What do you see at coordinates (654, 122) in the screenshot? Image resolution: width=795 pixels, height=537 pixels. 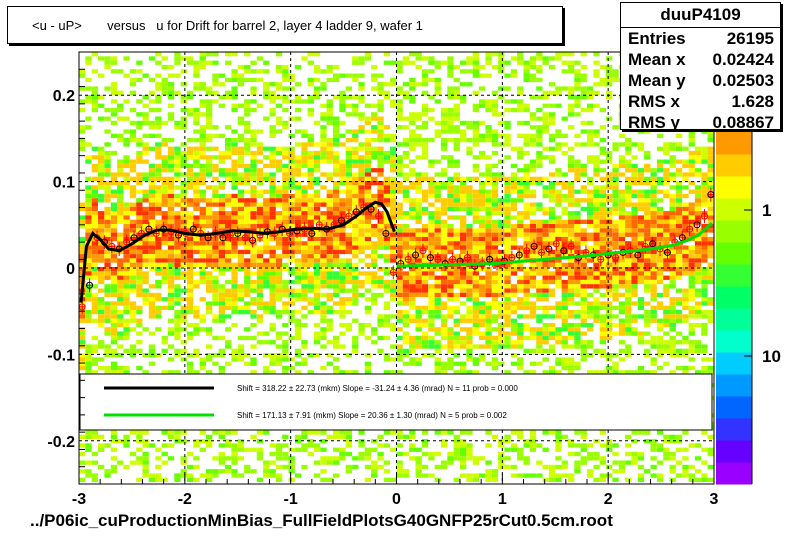 I see `stats-label: RMS y` at bounding box center [654, 122].